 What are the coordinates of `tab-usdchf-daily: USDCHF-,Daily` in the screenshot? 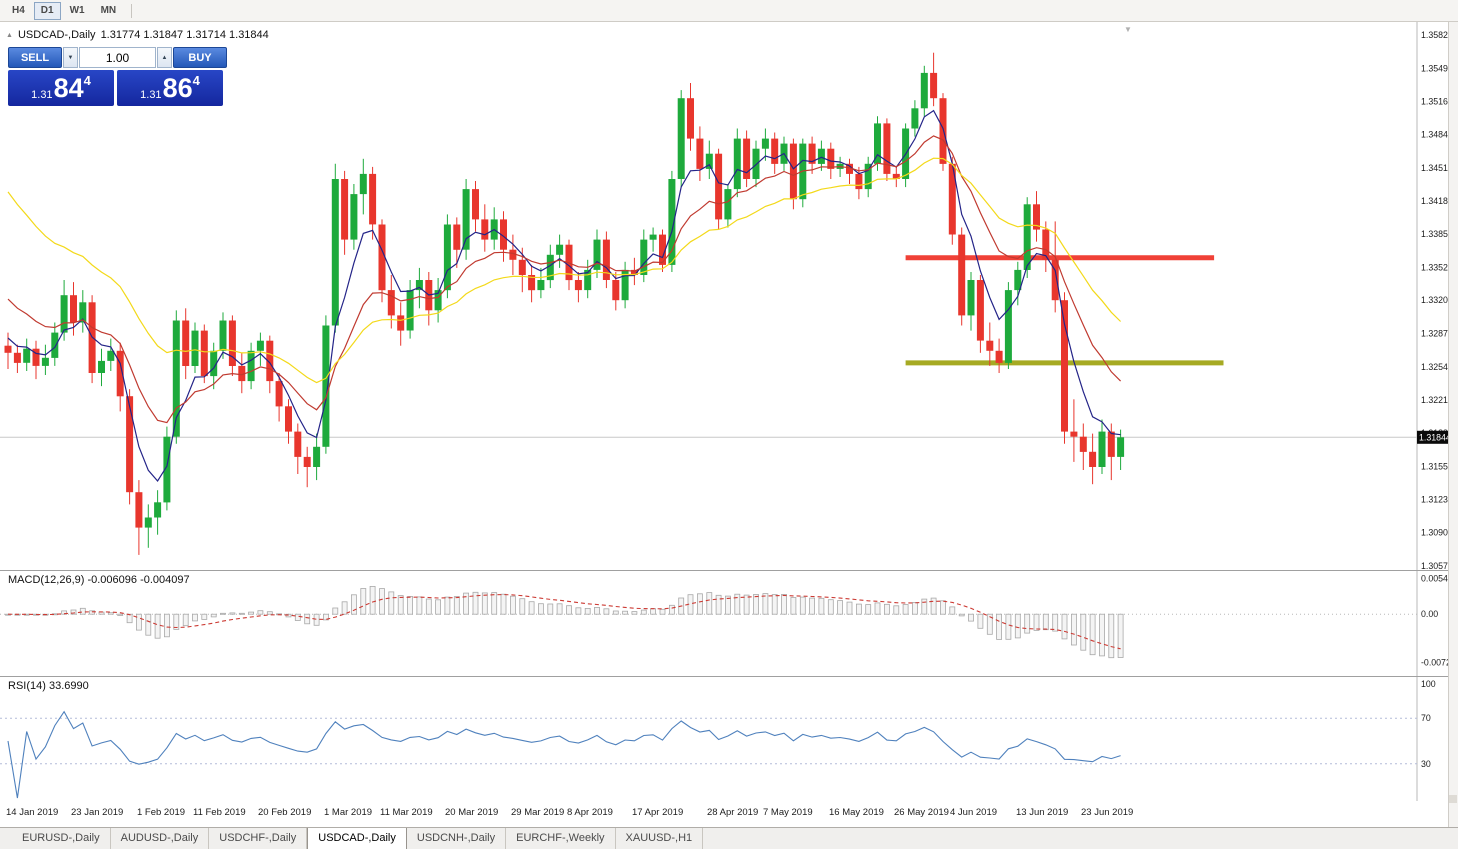 It's located at (258, 838).